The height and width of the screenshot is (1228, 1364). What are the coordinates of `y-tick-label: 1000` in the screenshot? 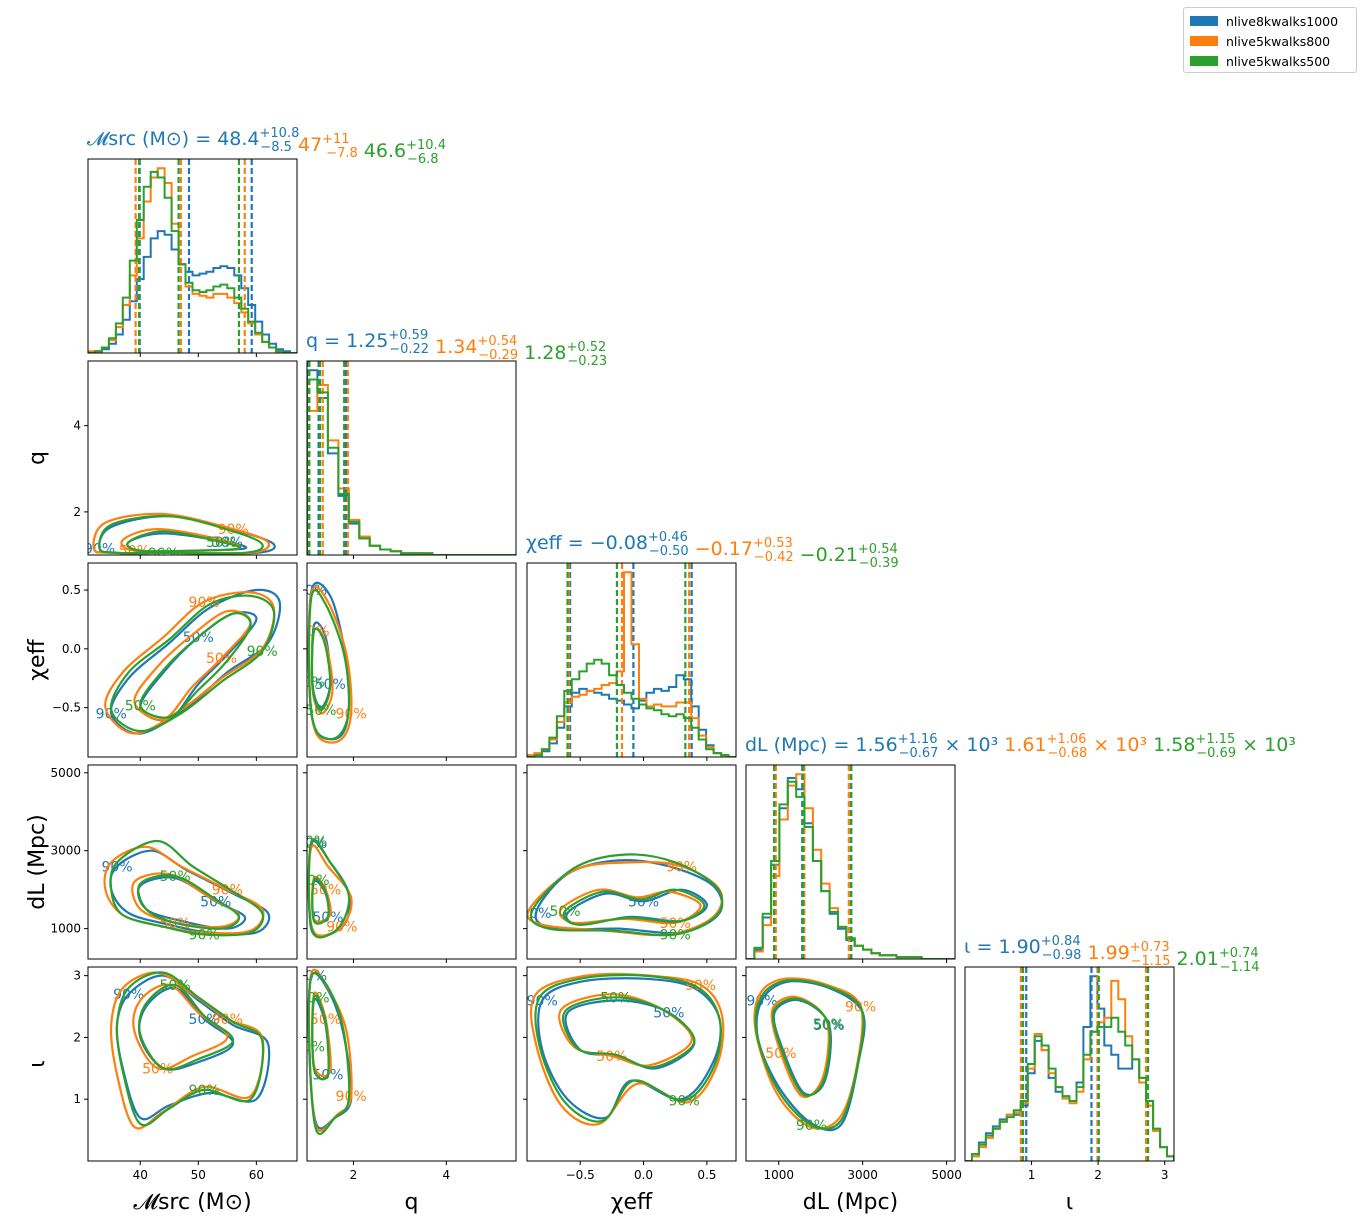 It's located at (65, 929).